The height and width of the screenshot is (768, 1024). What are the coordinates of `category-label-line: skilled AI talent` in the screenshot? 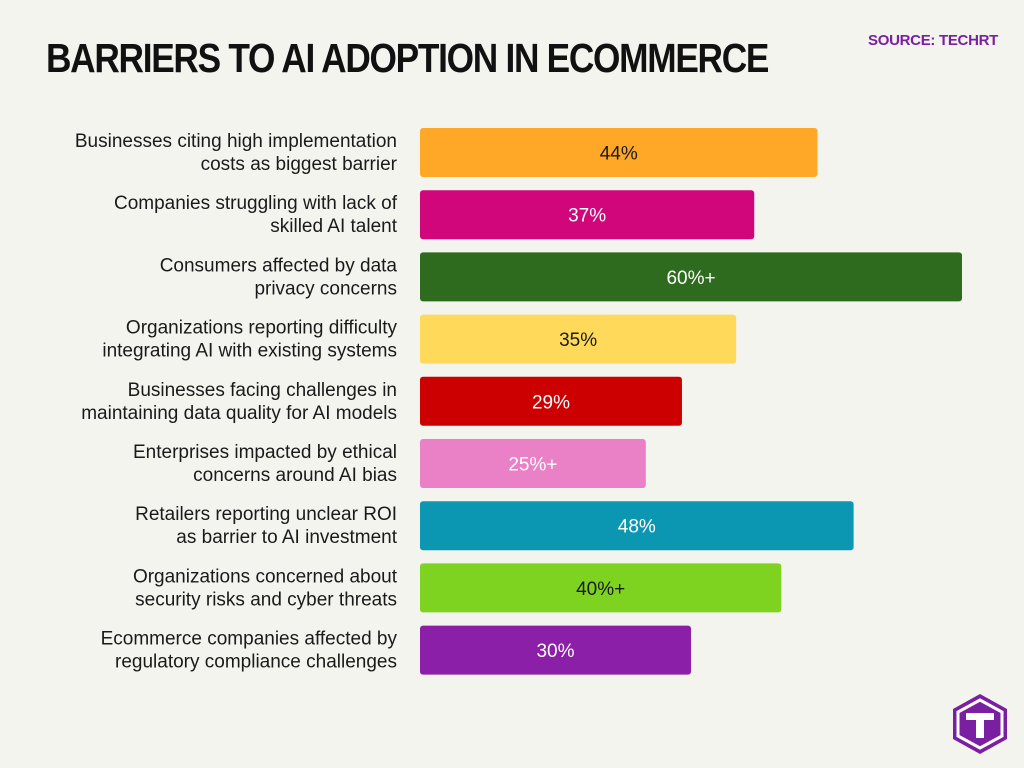 It's located at (333, 226).